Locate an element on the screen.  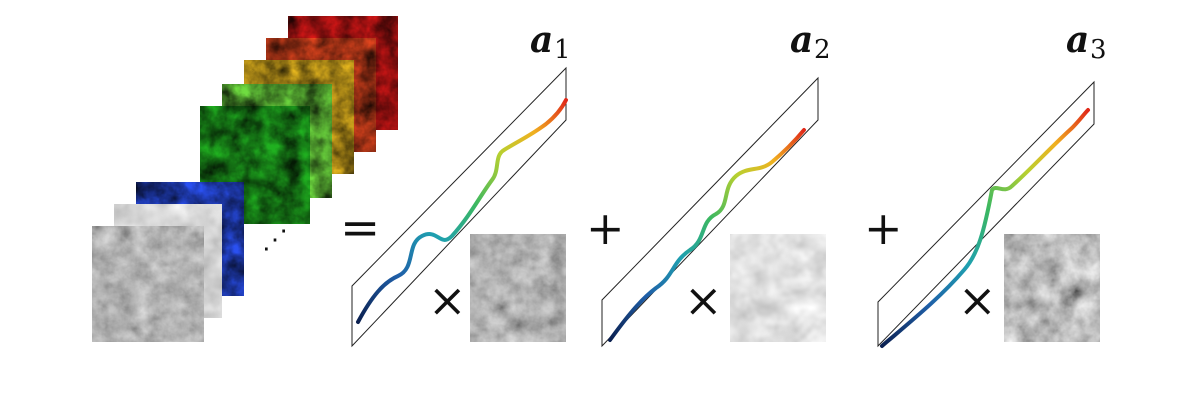
endmember-label-subscript: 3 is located at coordinates (1098, 50).